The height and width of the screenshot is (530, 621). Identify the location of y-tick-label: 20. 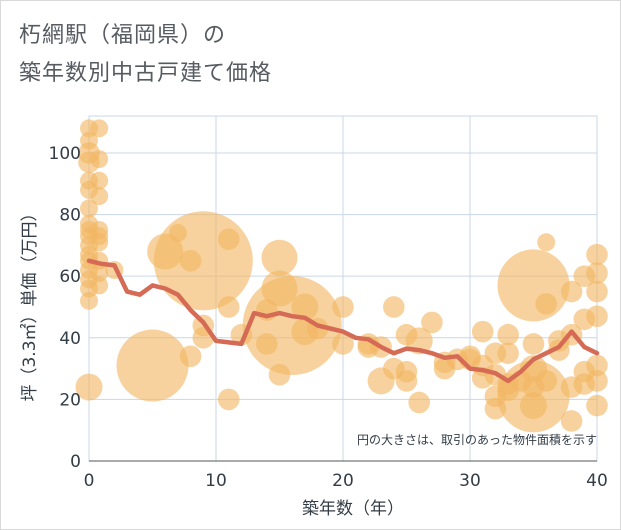
(70, 400).